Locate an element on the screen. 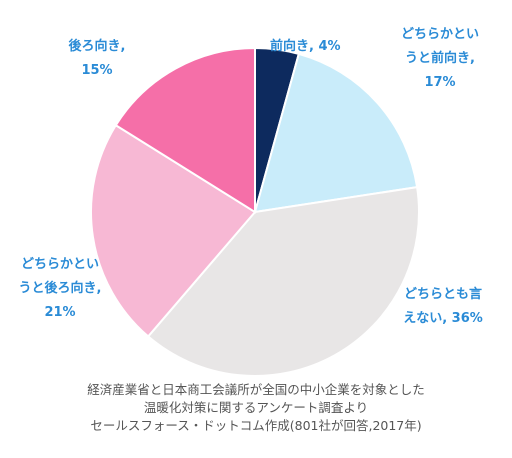  caption-line-3: セールスフォース・ドットコム作成(801社が回答,2017年) is located at coordinates (256, 425).